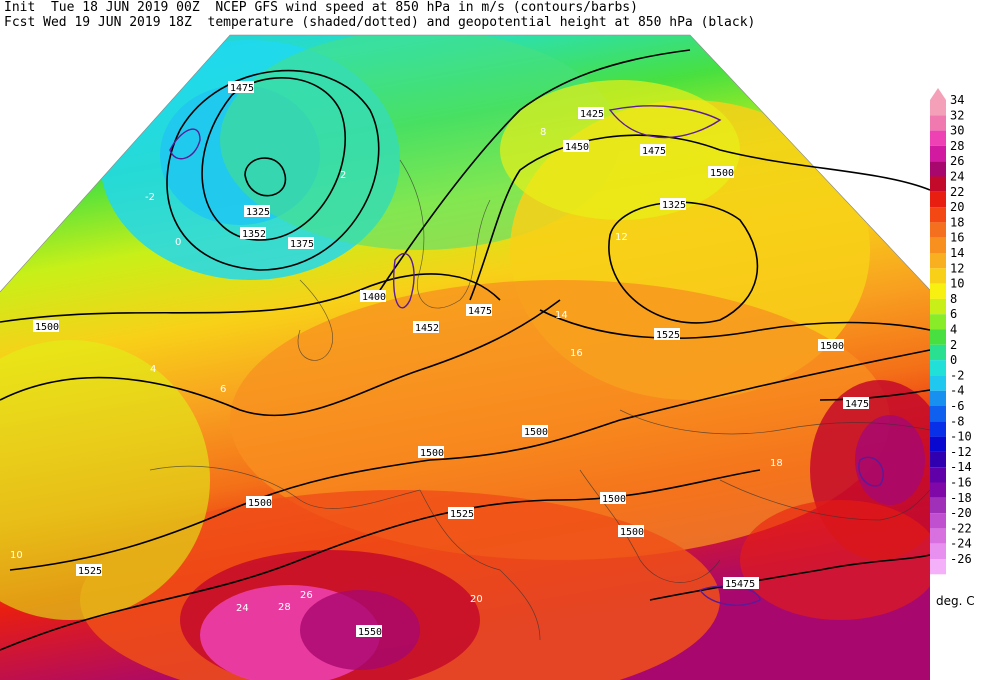  I want to click on height-label: 1550, so click(370, 632).